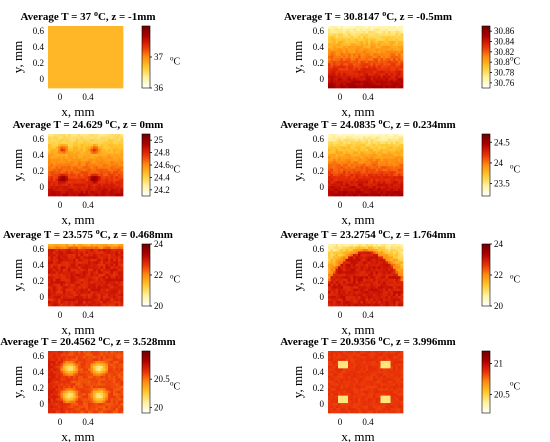 The height and width of the screenshot is (442, 550). Describe the element at coordinates (60, 315) in the screenshot. I see `x-tick-label: 0` at that location.